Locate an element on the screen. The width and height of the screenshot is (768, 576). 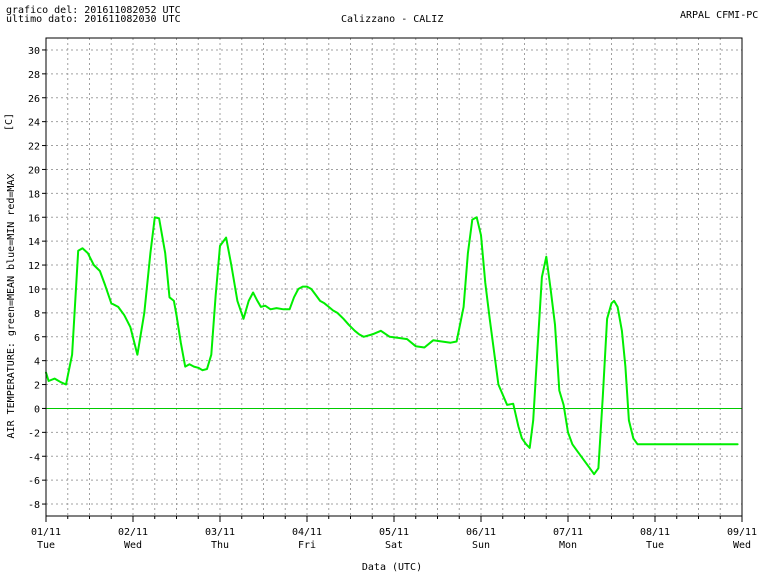
y-tick-label: 12 is located at coordinates (34, 266).